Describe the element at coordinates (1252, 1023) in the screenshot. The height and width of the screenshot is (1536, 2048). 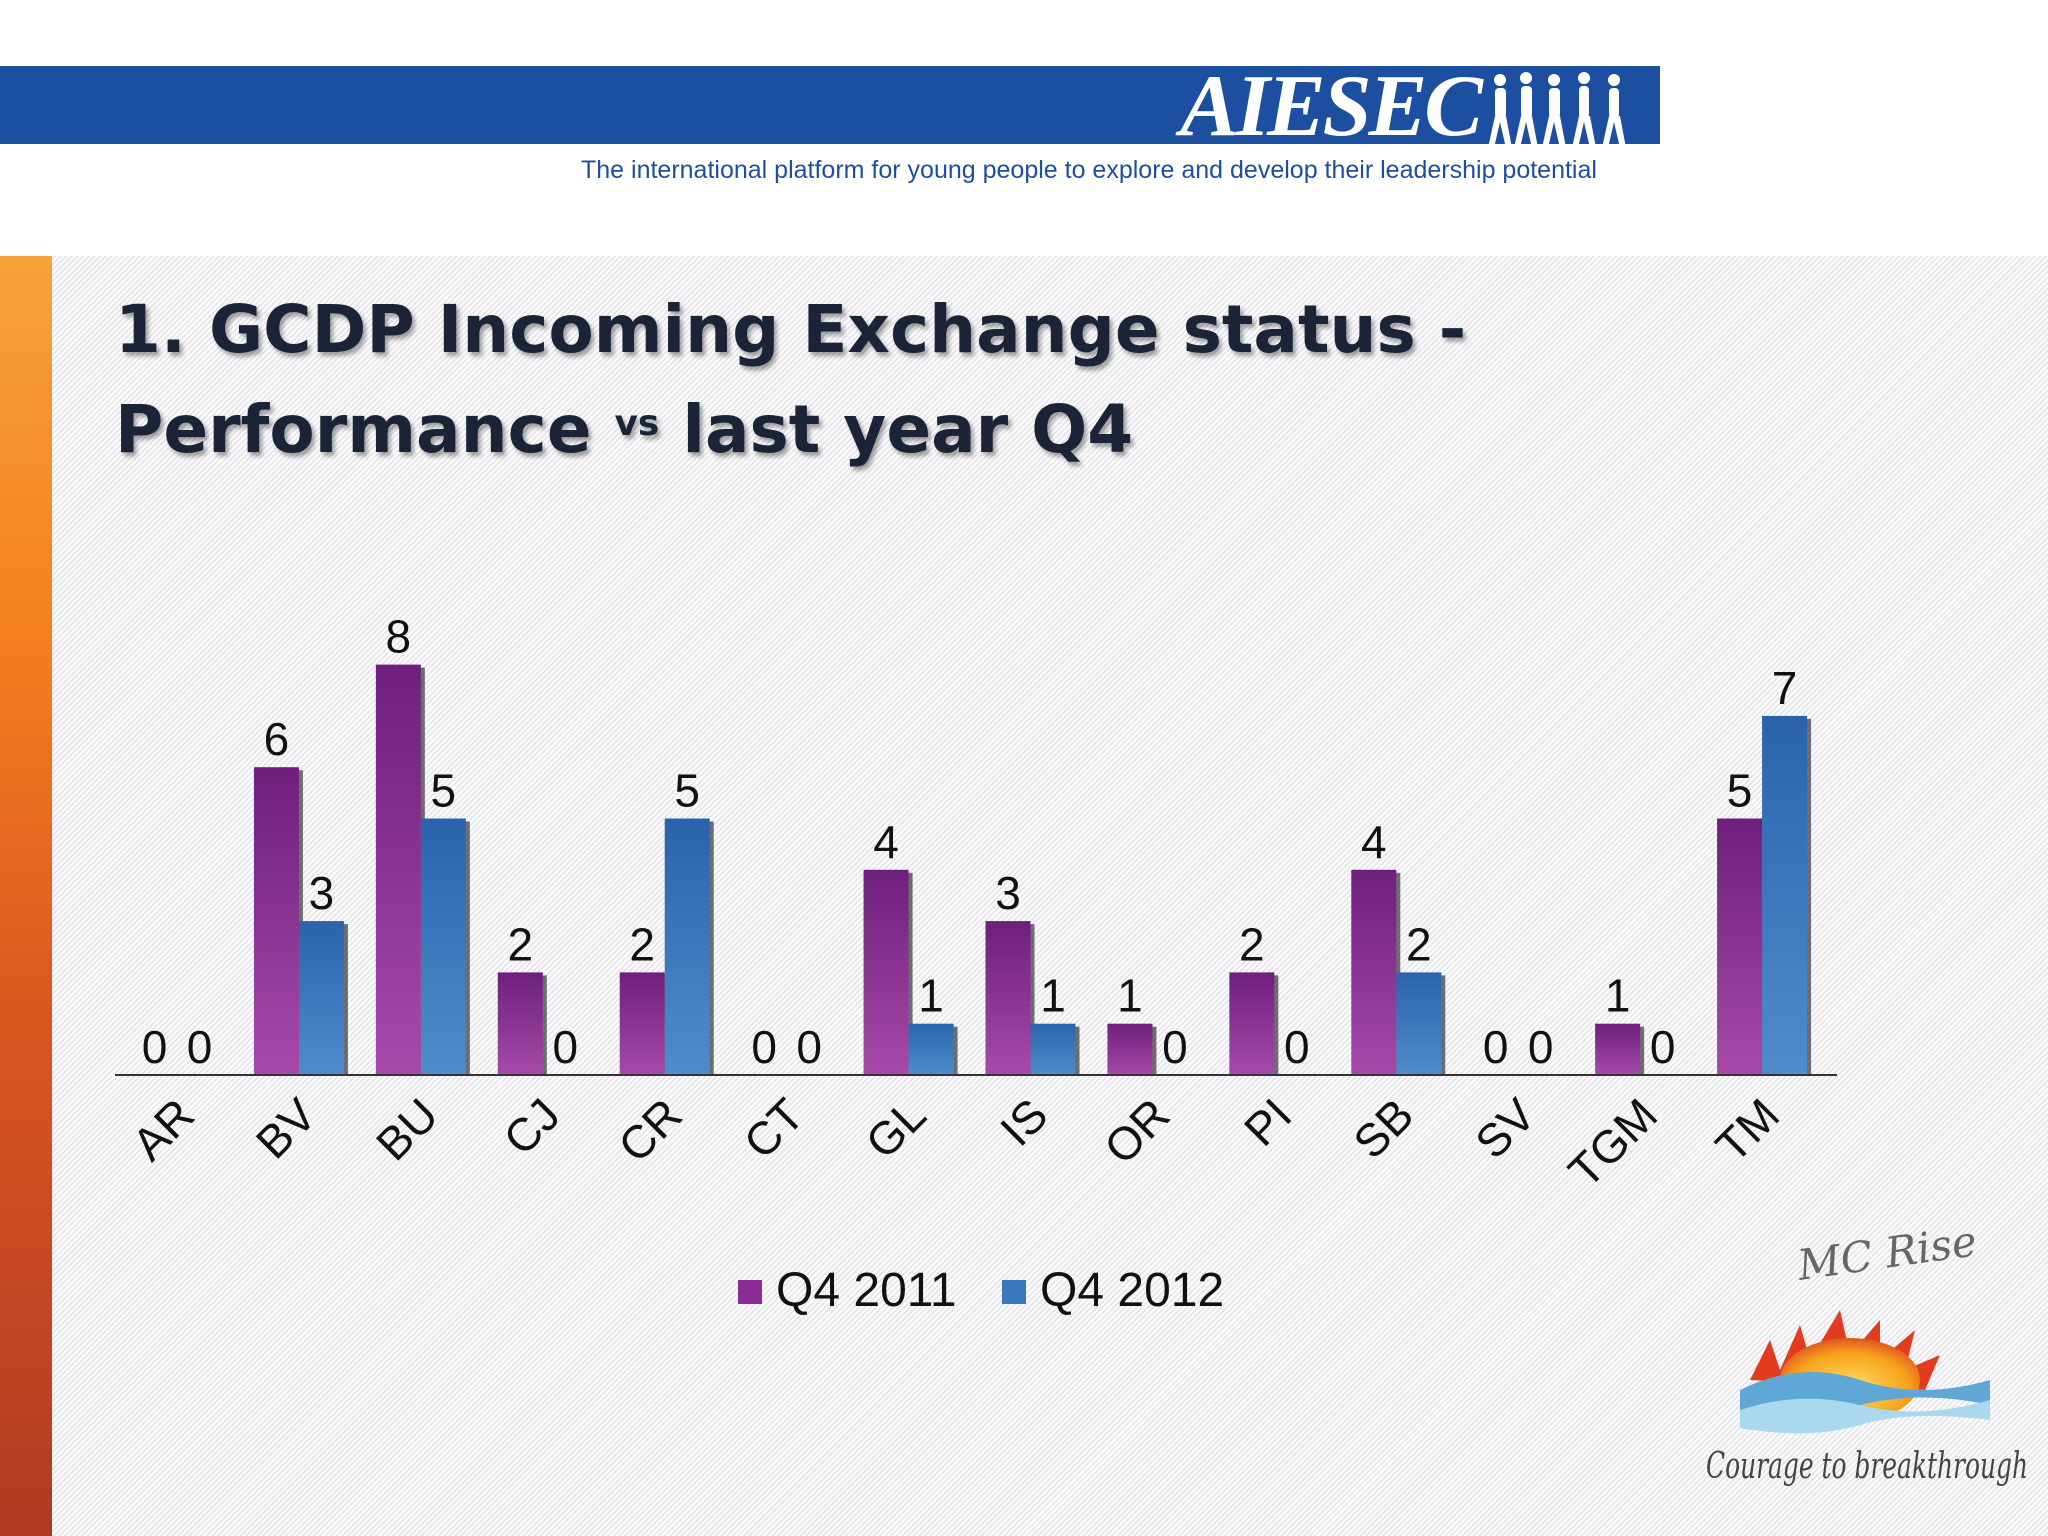
I see `bar-q4-2011-pi` at that location.